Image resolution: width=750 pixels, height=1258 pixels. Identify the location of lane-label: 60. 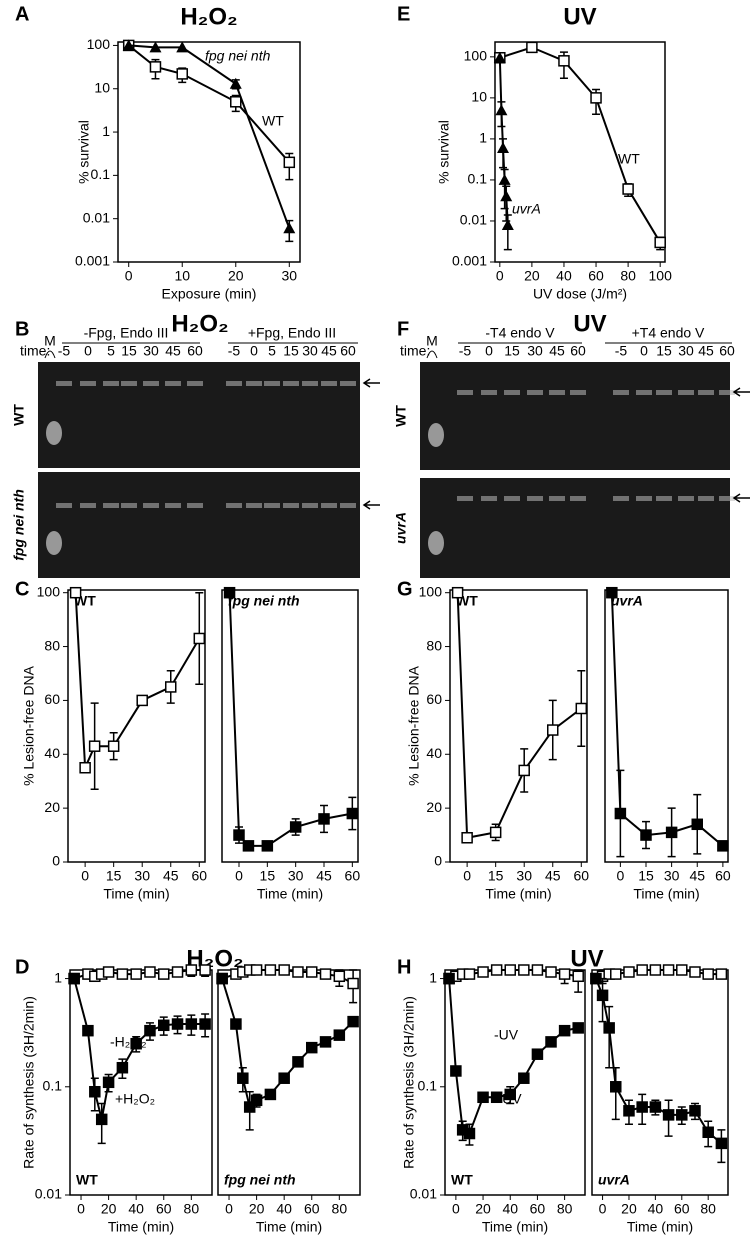
(195, 351).